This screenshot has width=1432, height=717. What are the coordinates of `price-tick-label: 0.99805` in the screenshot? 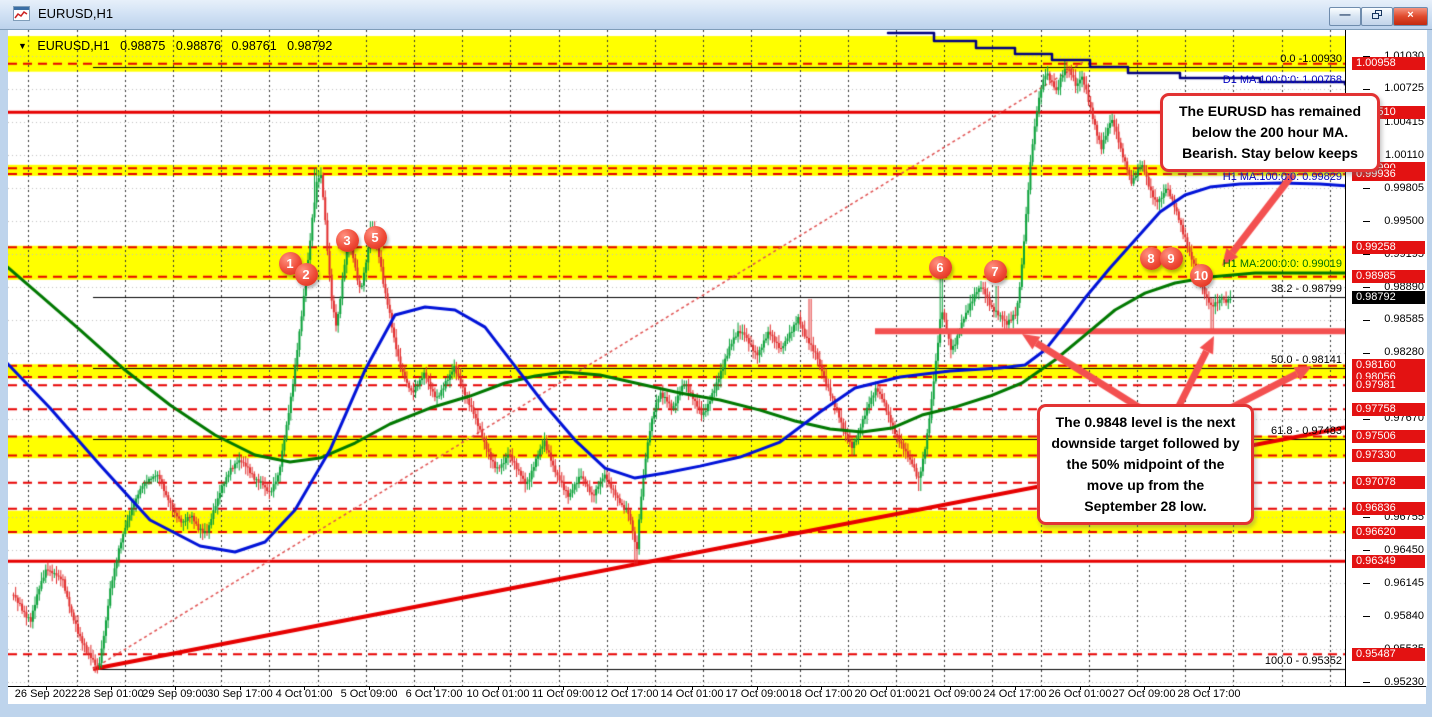 It's located at (1404, 188).